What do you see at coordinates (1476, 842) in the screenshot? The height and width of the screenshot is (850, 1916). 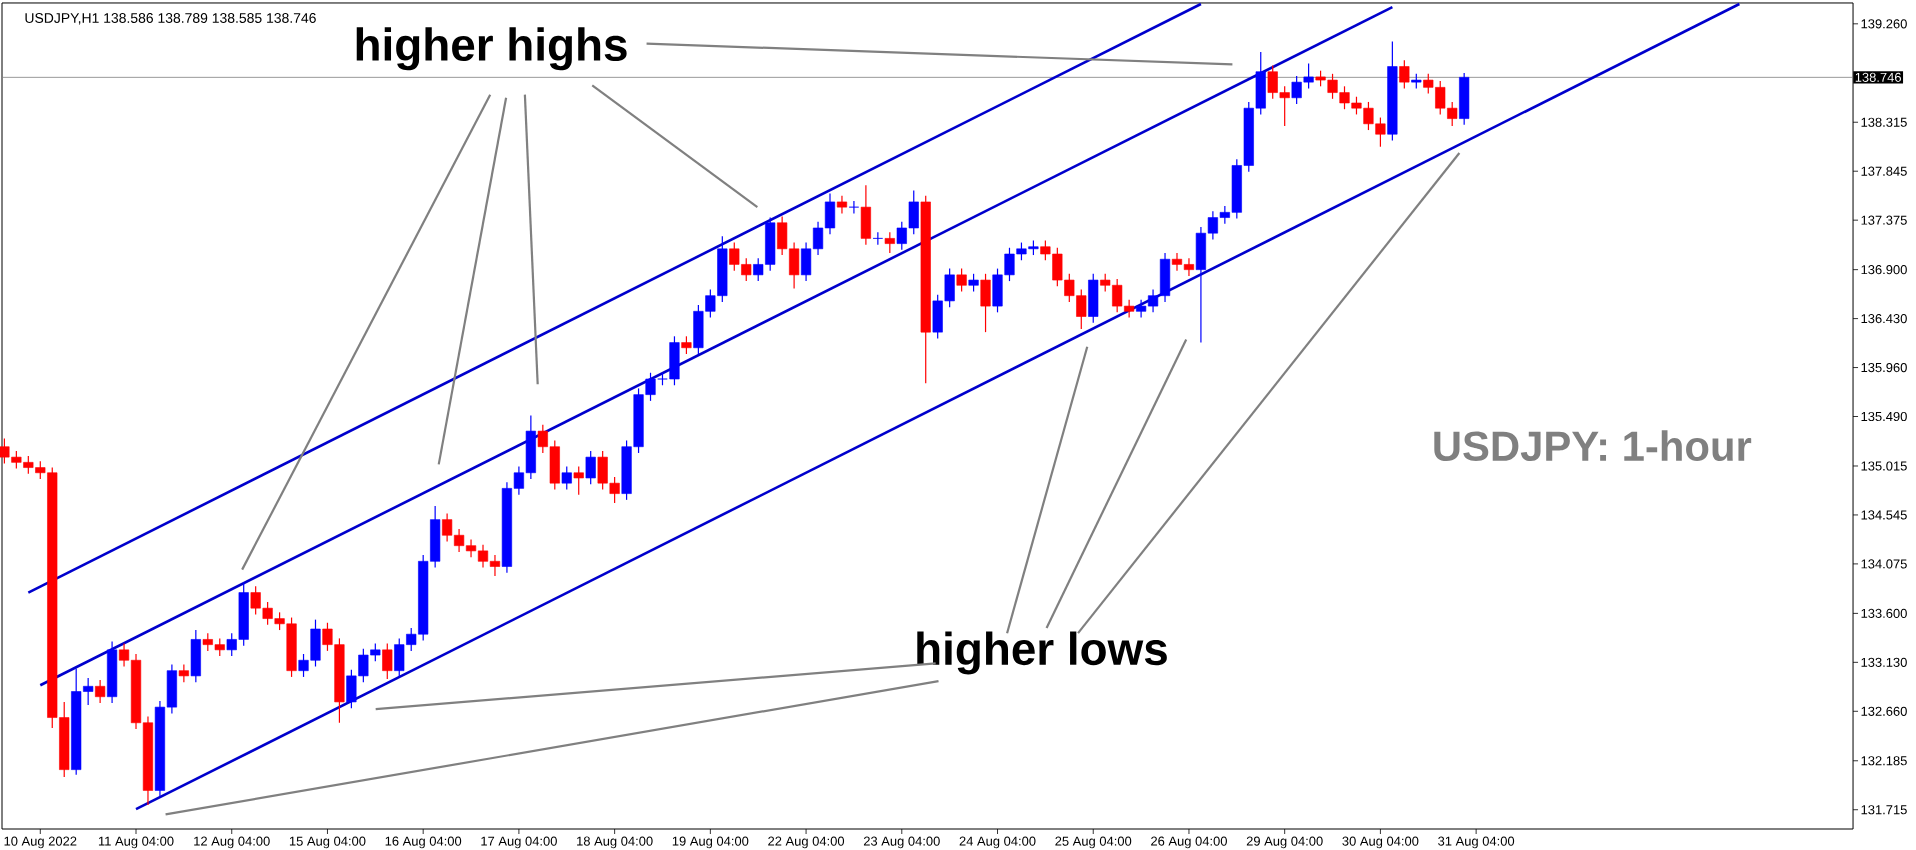 I see `x-tick-label: 31 Aug 04:00` at bounding box center [1476, 842].